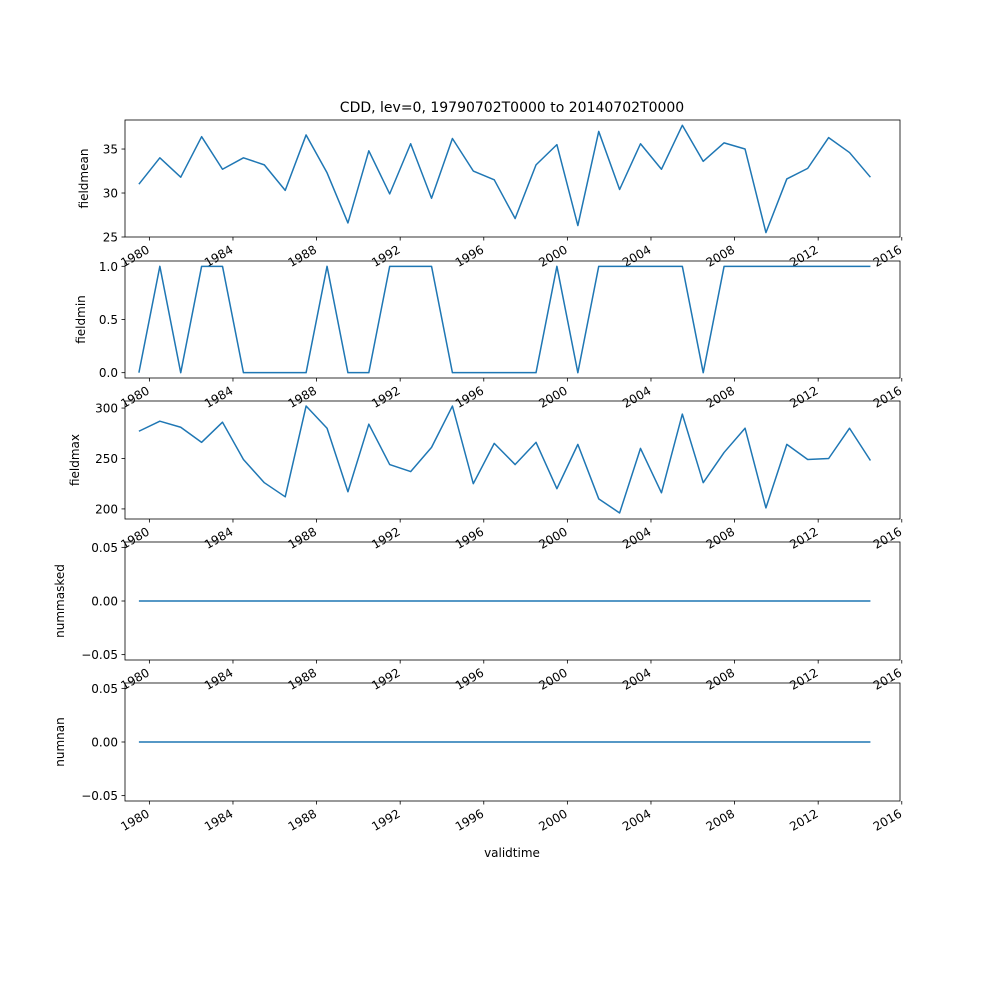 The image size is (1000, 1004). What do you see at coordinates (108, 373) in the screenshot?
I see `y-tick-label: 0.0` at bounding box center [108, 373].